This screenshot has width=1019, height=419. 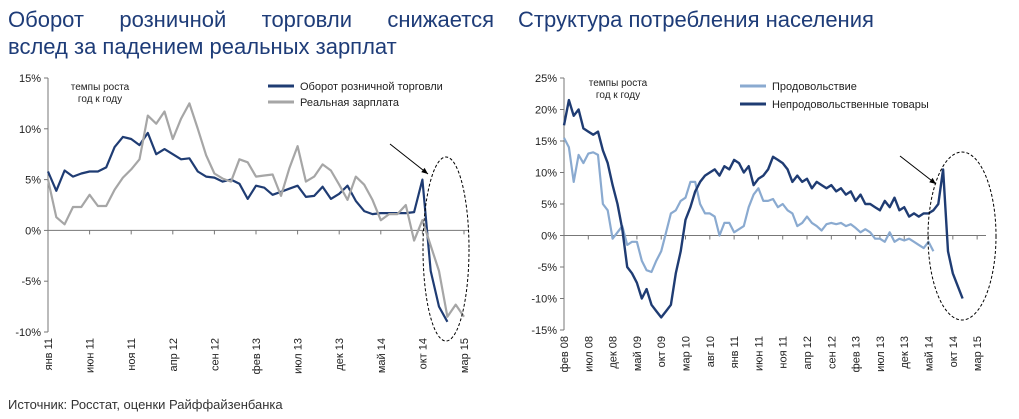 I want to click on legend-label-2: Непродовольственные товары, so click(x=850, y=105).